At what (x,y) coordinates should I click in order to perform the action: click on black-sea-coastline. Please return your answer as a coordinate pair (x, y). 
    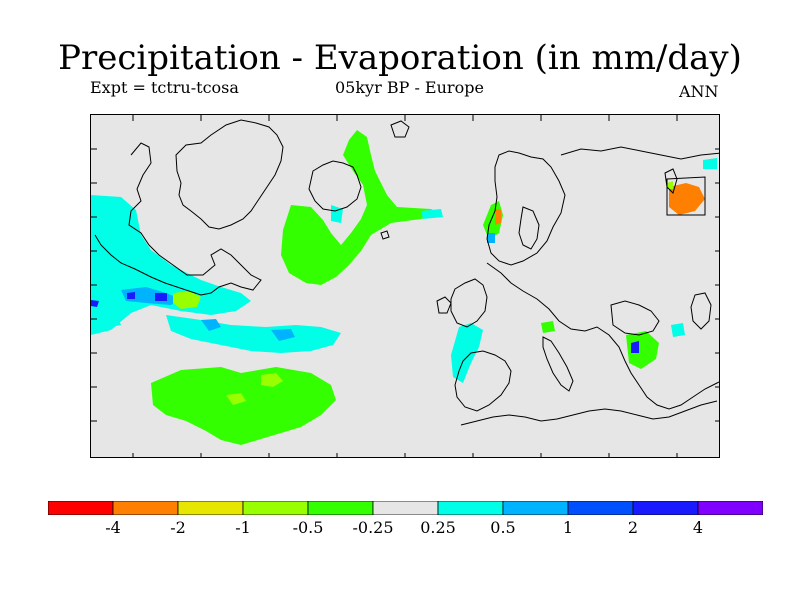
    Looking at the image, I should click on (635, 318).